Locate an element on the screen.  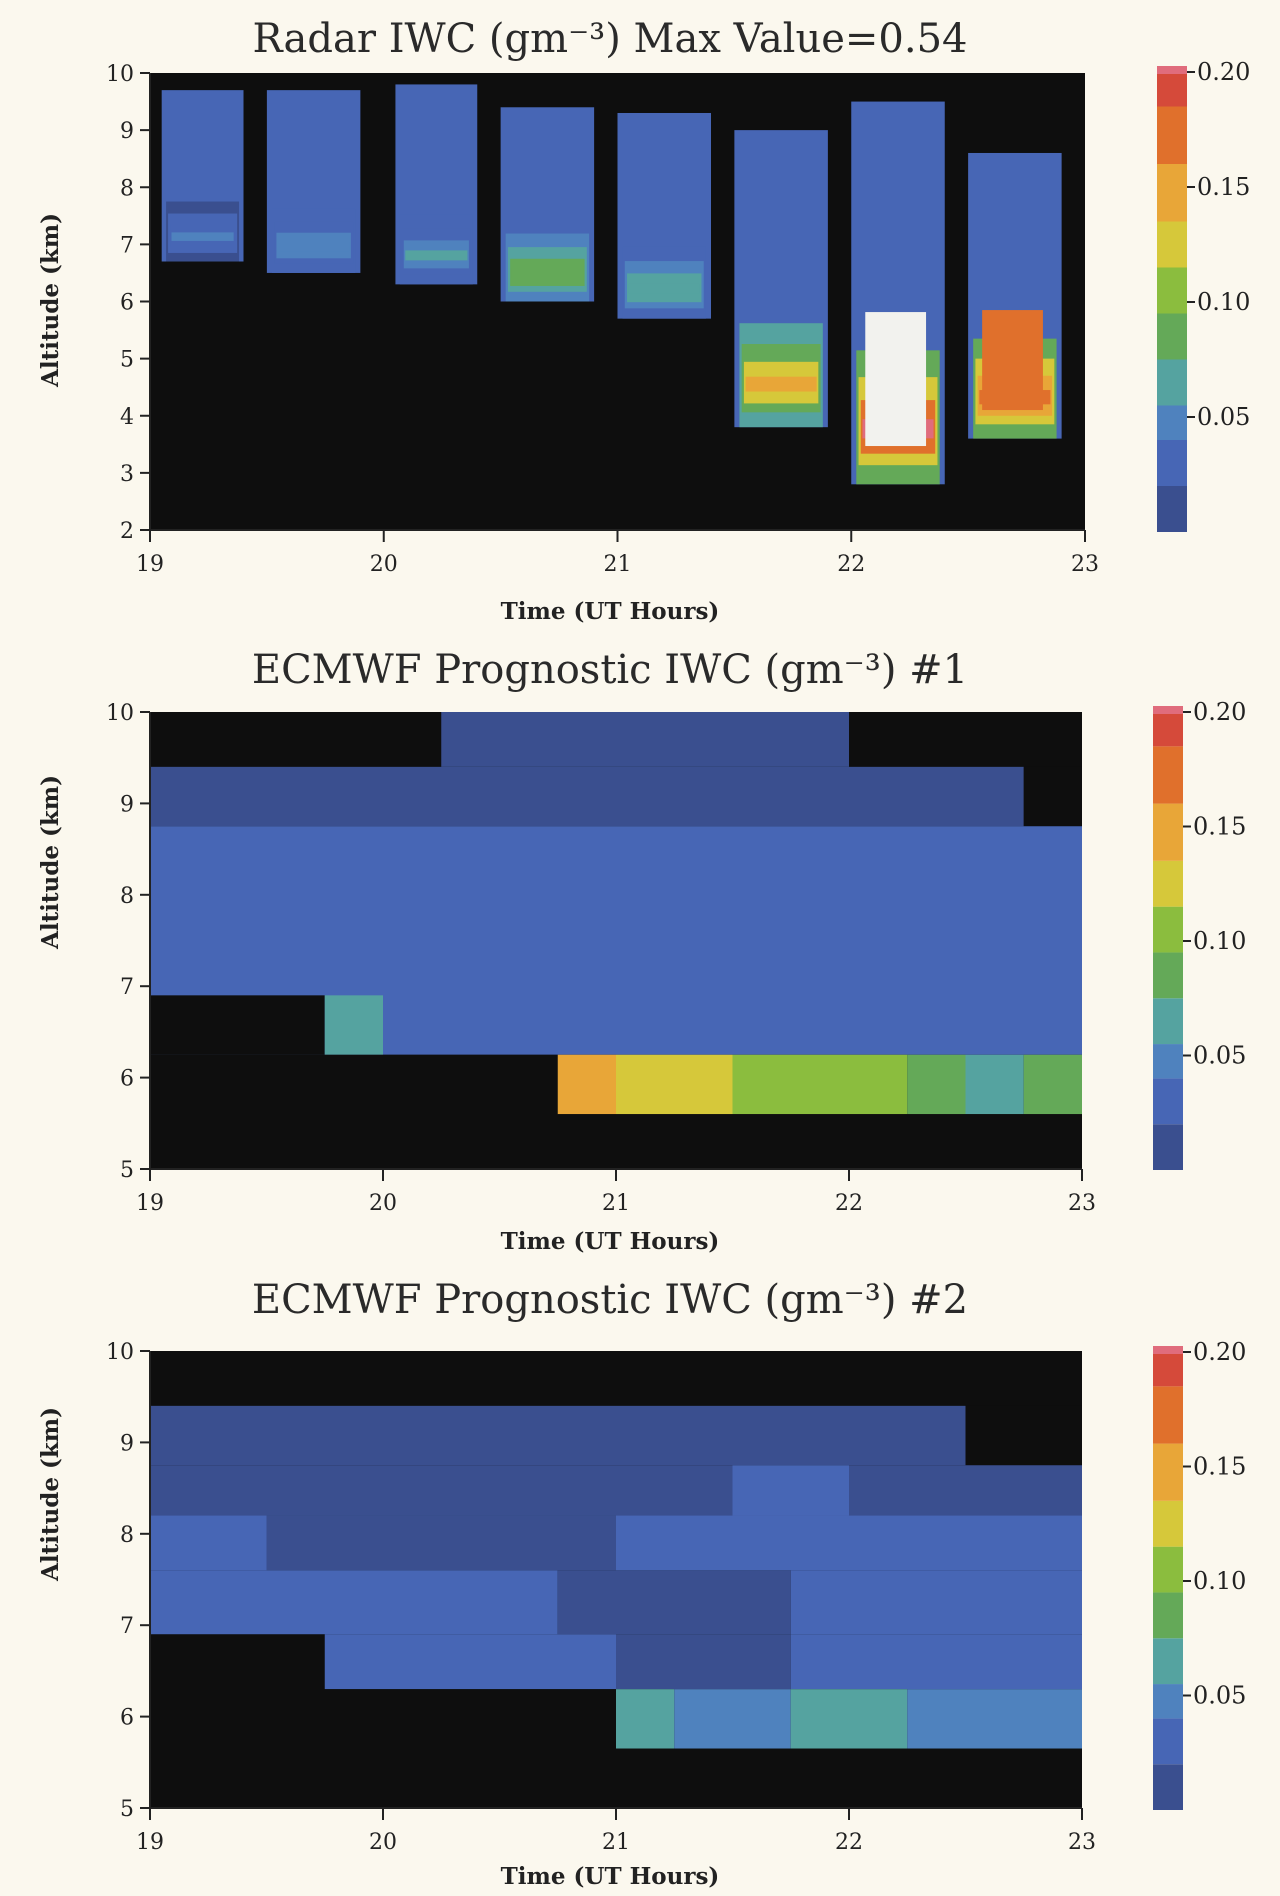
chart-title: ECMWF Prognostic IWC (gm⁻³) #2 is located at coordinates (610, 1300).